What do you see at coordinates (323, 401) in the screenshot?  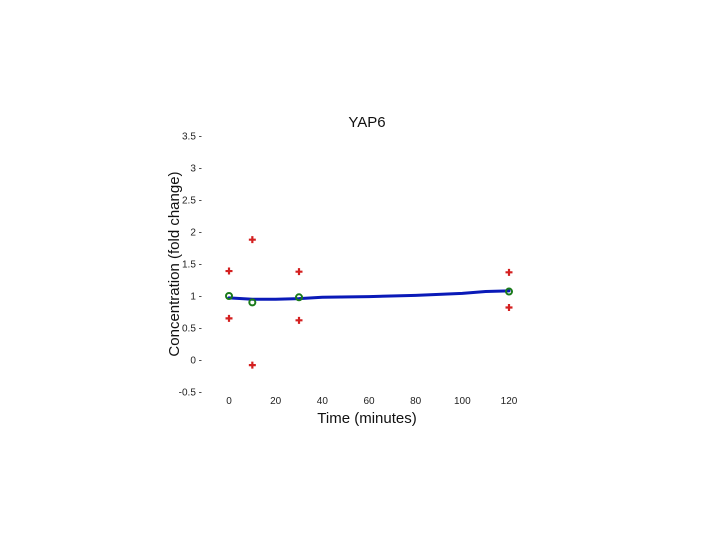 I see `x-tick-label: 40` at bounding box center [323, 401].